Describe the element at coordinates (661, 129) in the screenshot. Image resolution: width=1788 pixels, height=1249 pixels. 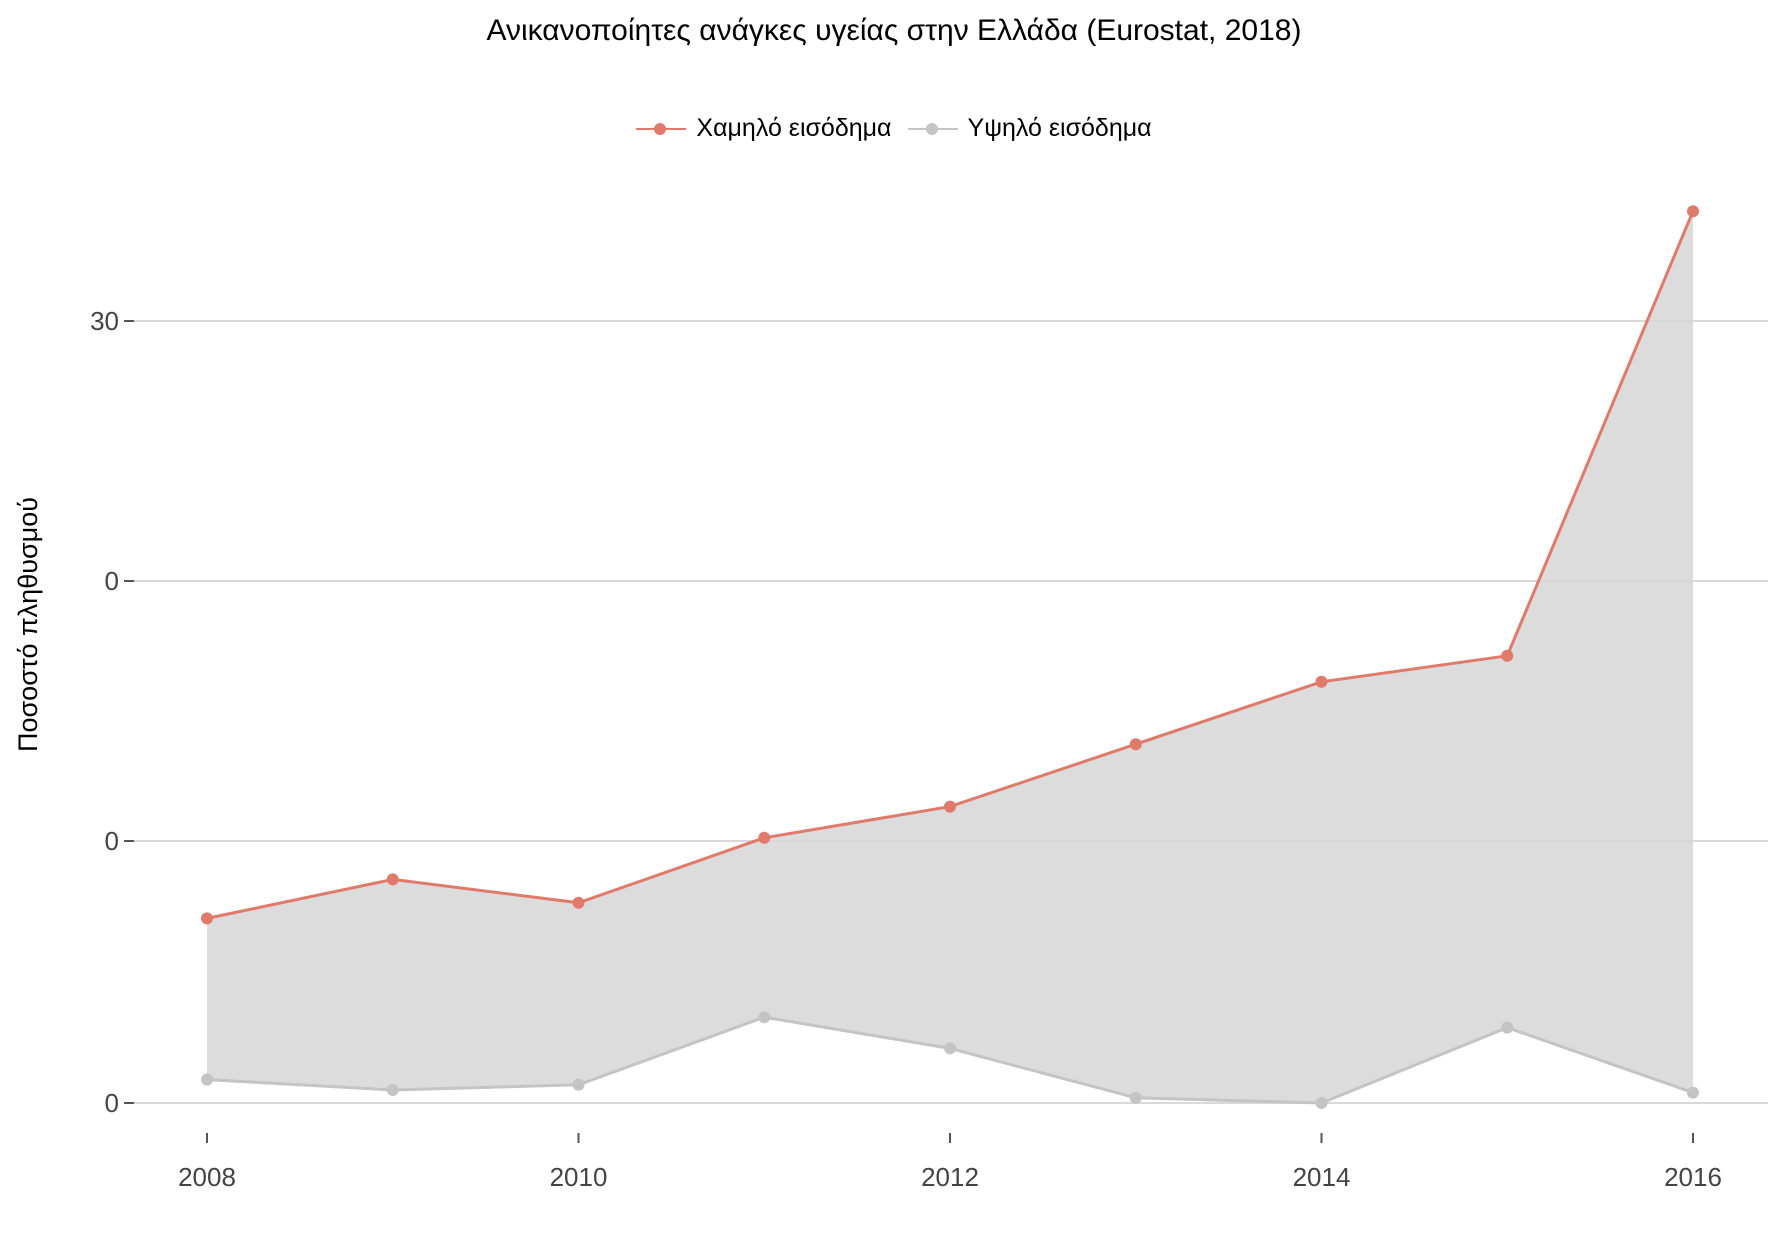
I see `legend-key-low-income` at that location.